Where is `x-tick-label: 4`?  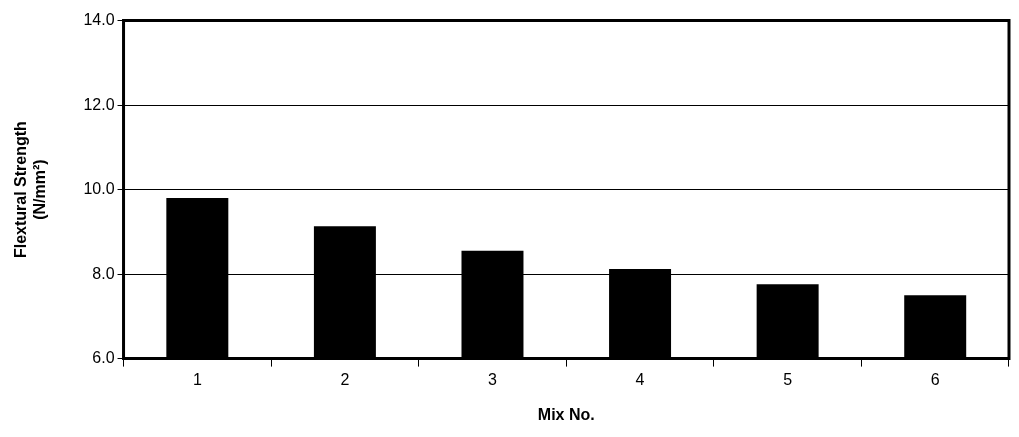
x-tick-label: 4 is located at coordinates (640, 379).